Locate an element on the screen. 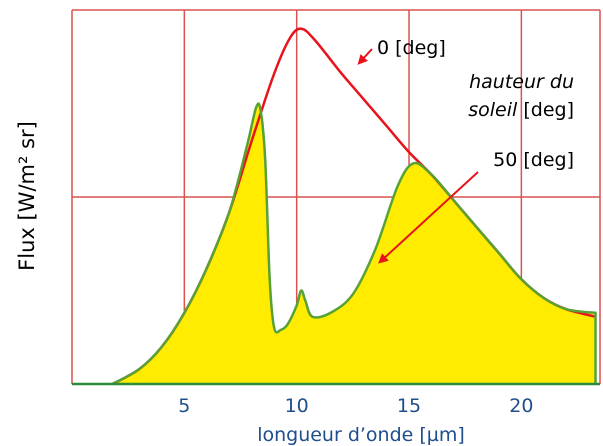 Image resolution: width=603 pixels, height=446 pixels. annotation-50-deg: 50 [deg] is located at coordinates (533, 160).